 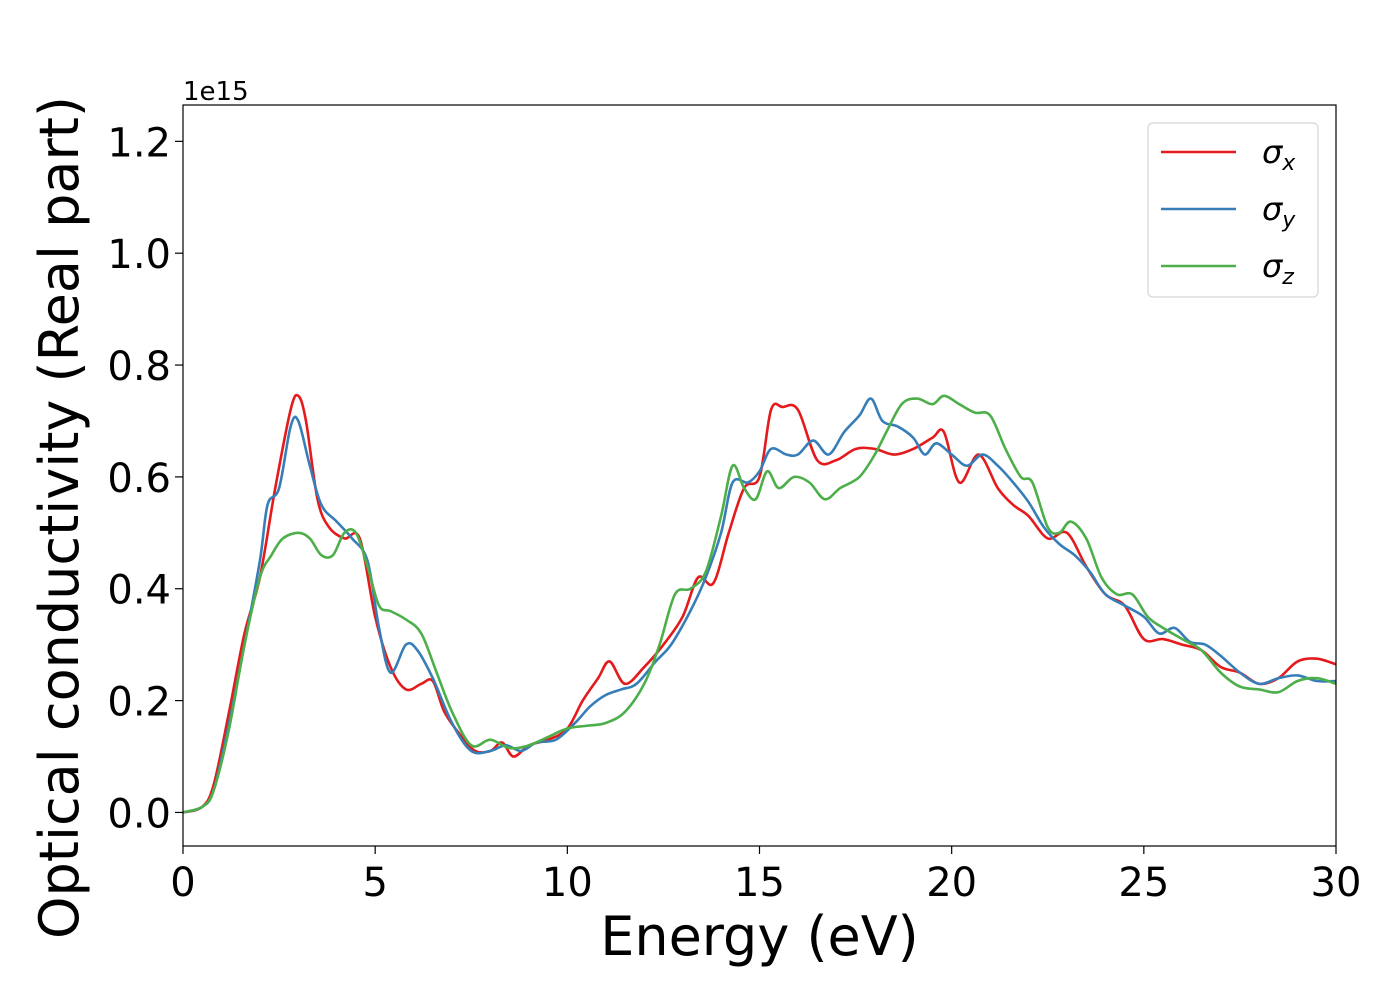 I want to click on y-tick-label: 0.6, so click(x=139, y=479).